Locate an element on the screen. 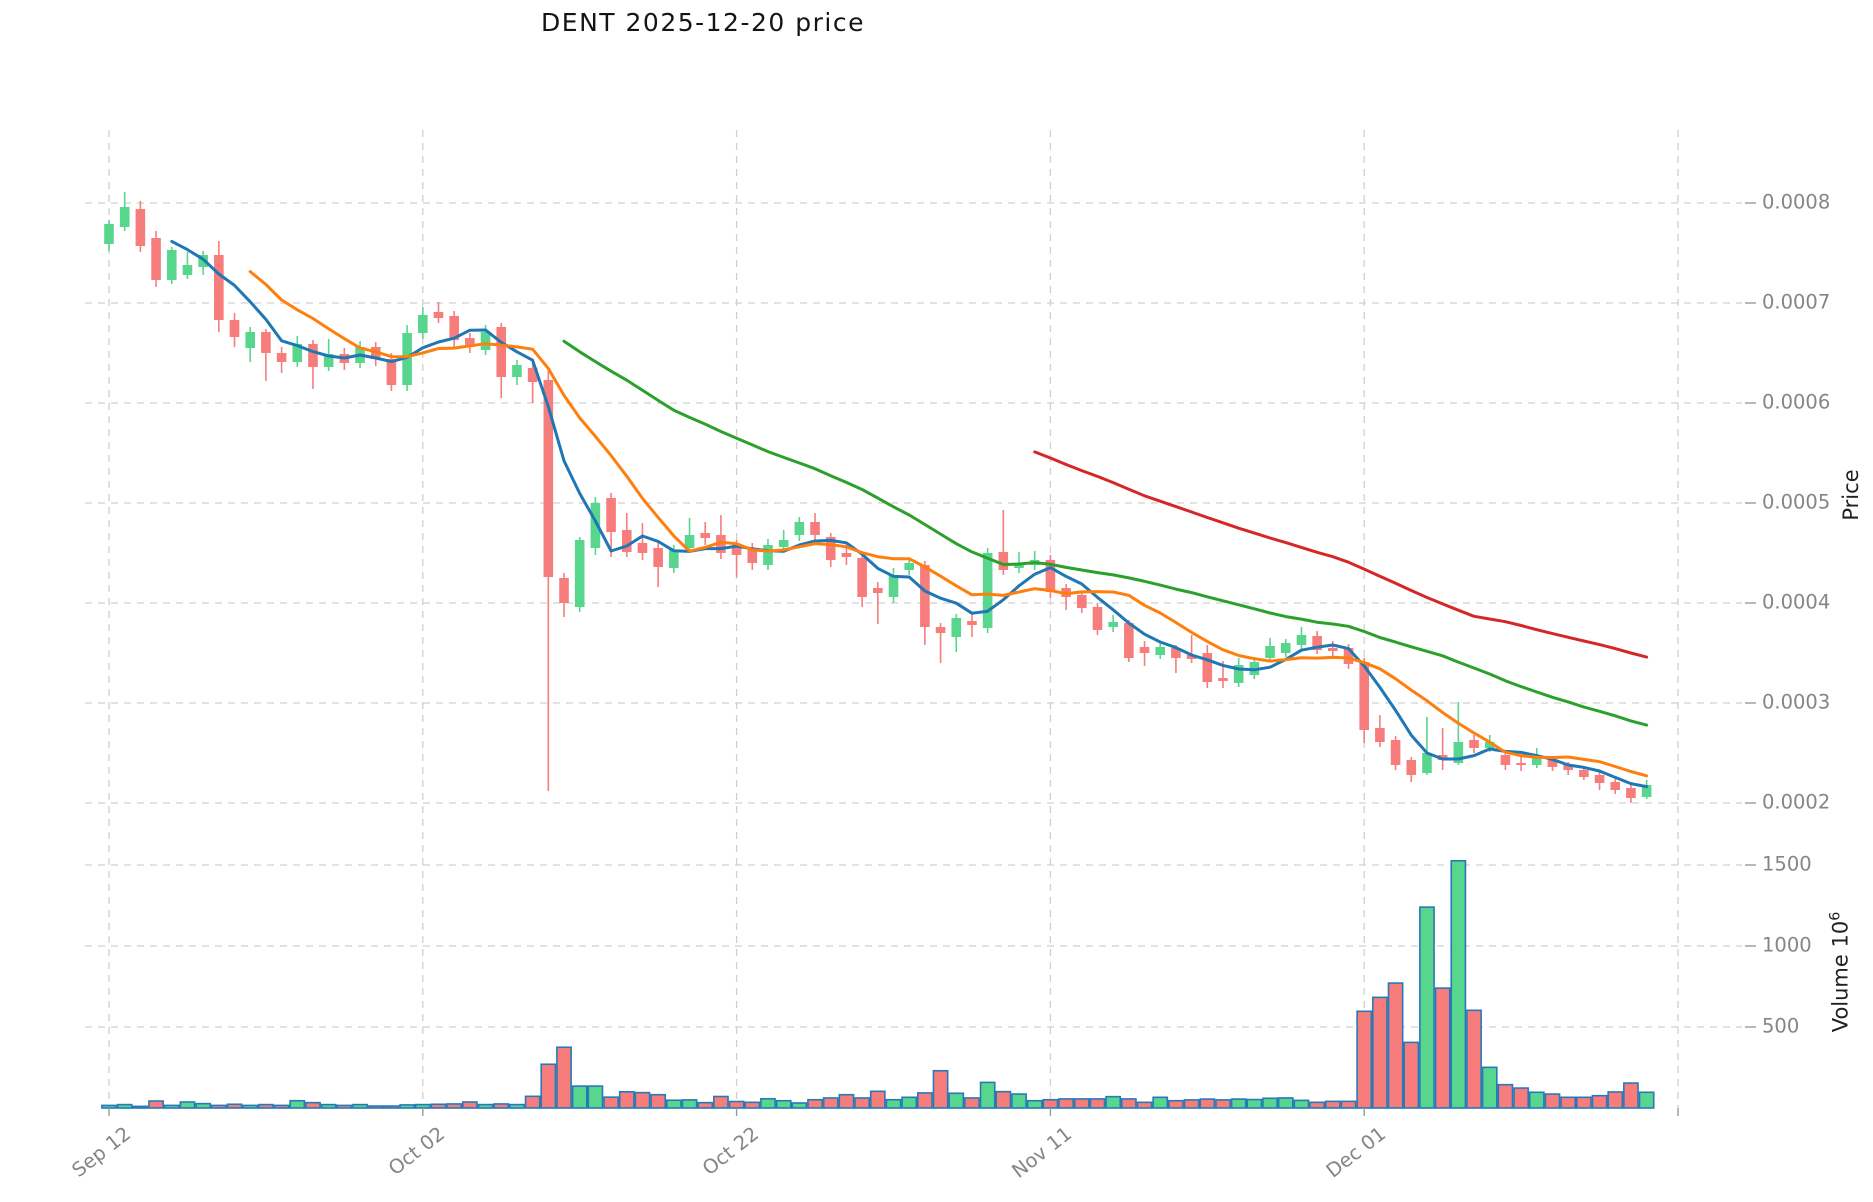  volume-tick-label: 1000 is located at coordinates (1787, 945).